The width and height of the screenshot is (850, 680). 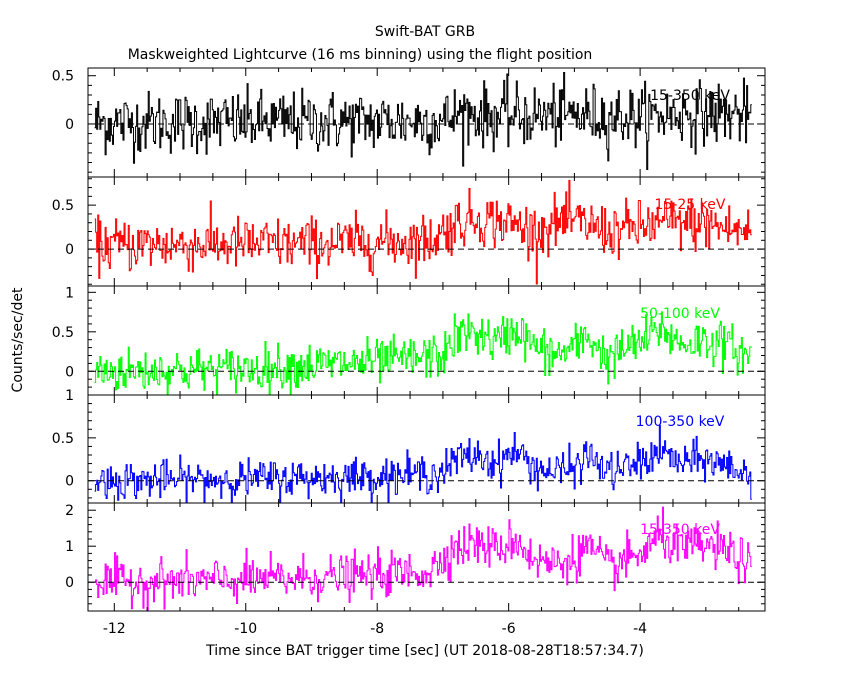 I want to click on panel-4: 0 0.5 1 100-350 keV, so click(x=409, y=446).